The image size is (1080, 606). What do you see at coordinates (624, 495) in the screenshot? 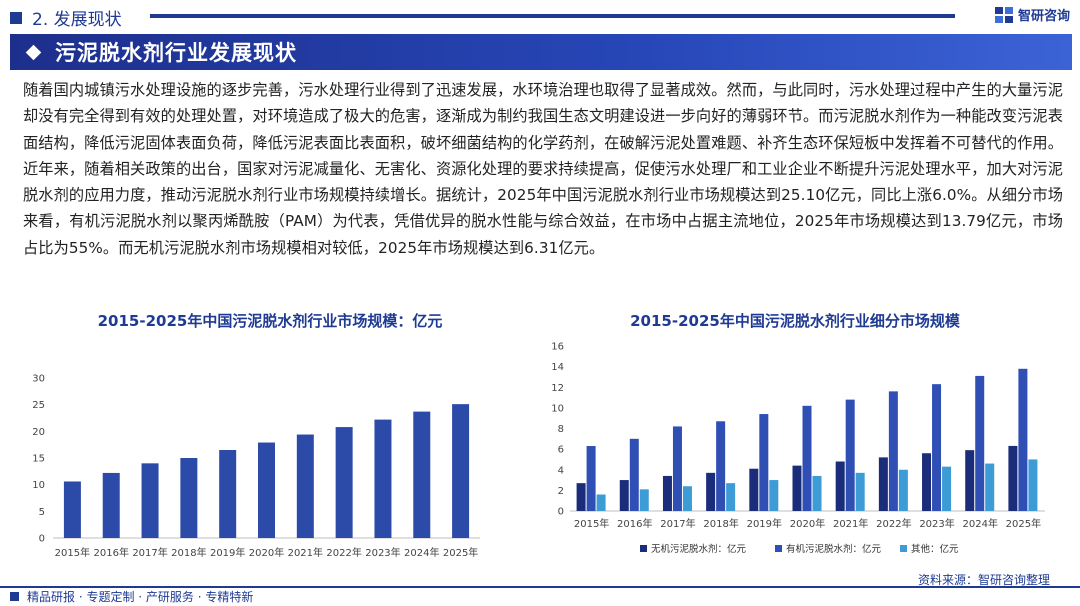
I see `bar-0-2016年` at bounding box center [624, 495].